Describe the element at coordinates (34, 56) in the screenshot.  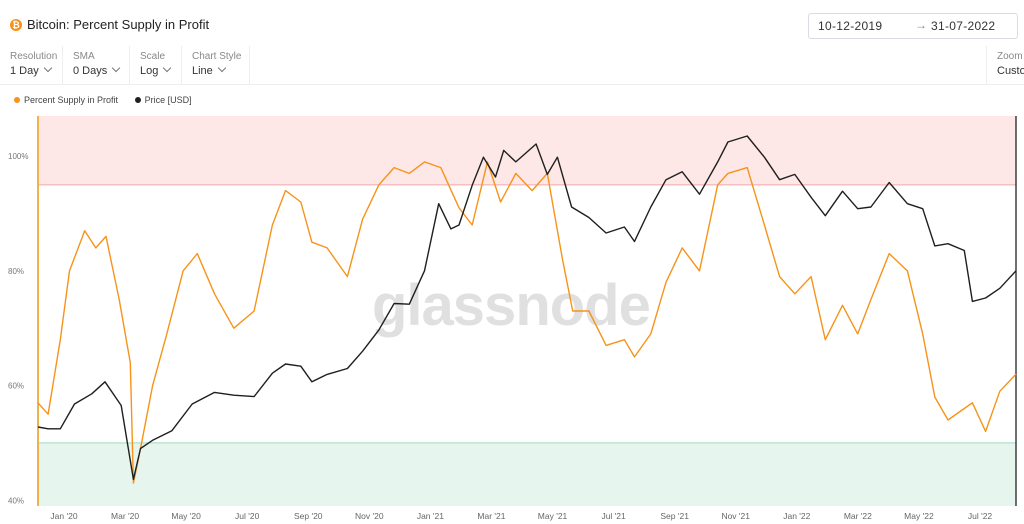
I see `resolution-label: Resolution` at that location.